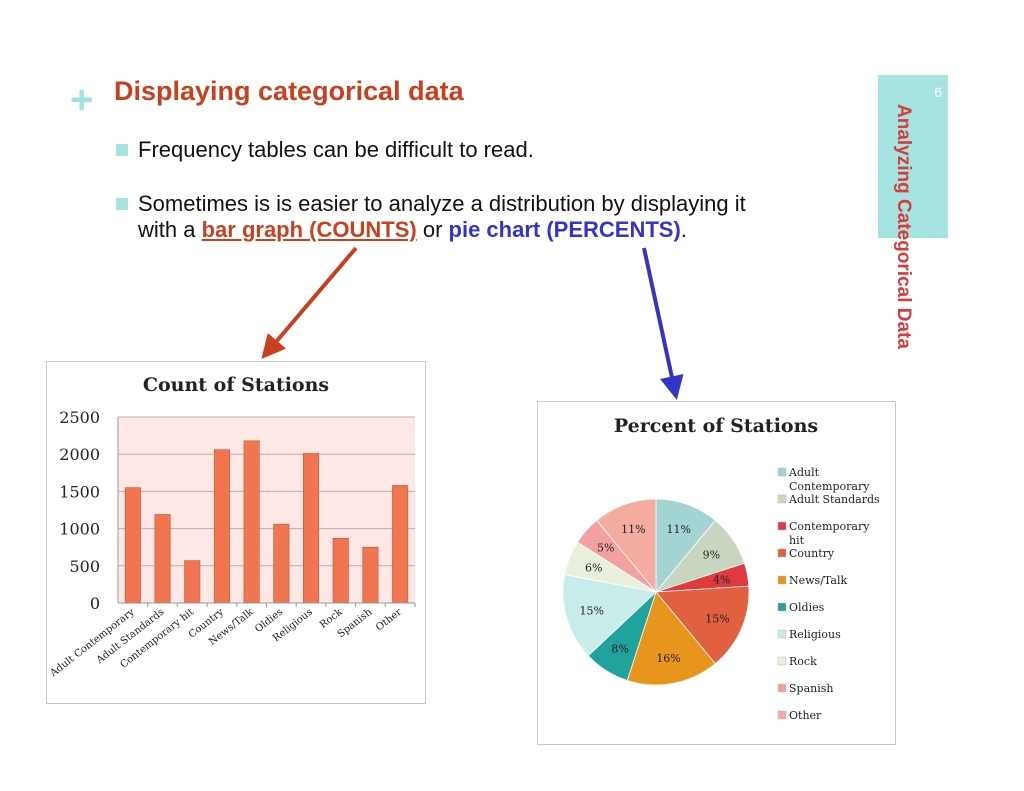  Describe the element at coordinates (605, 548) in the screenshot. I see `pie-slice-label: 5%` at that location.